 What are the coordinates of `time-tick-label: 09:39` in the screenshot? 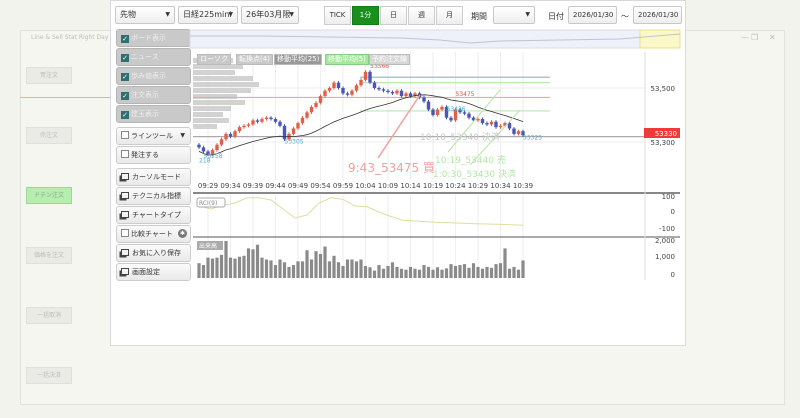 It's located at (253, 186).